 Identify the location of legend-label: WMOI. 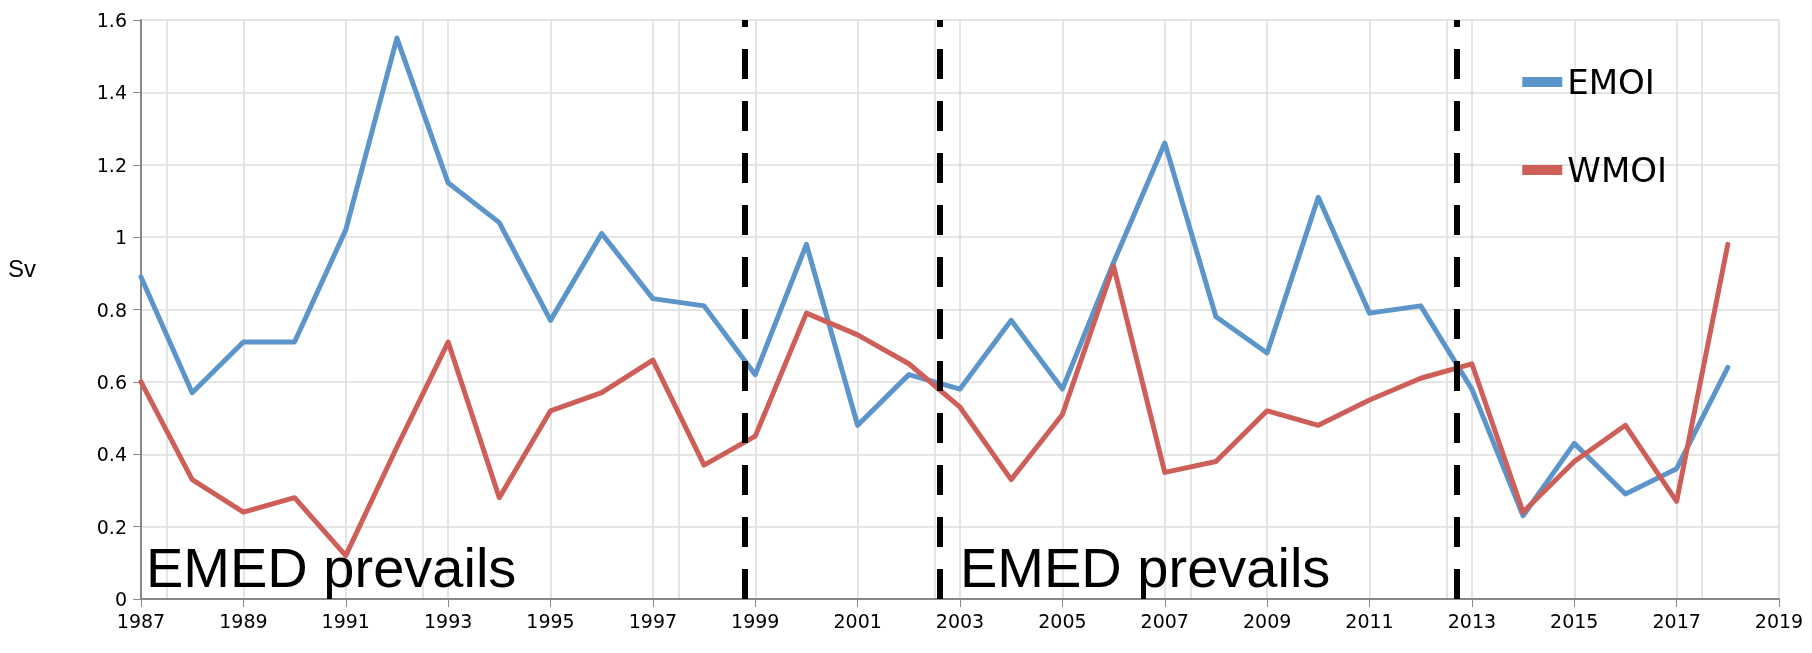
(1617, 170).